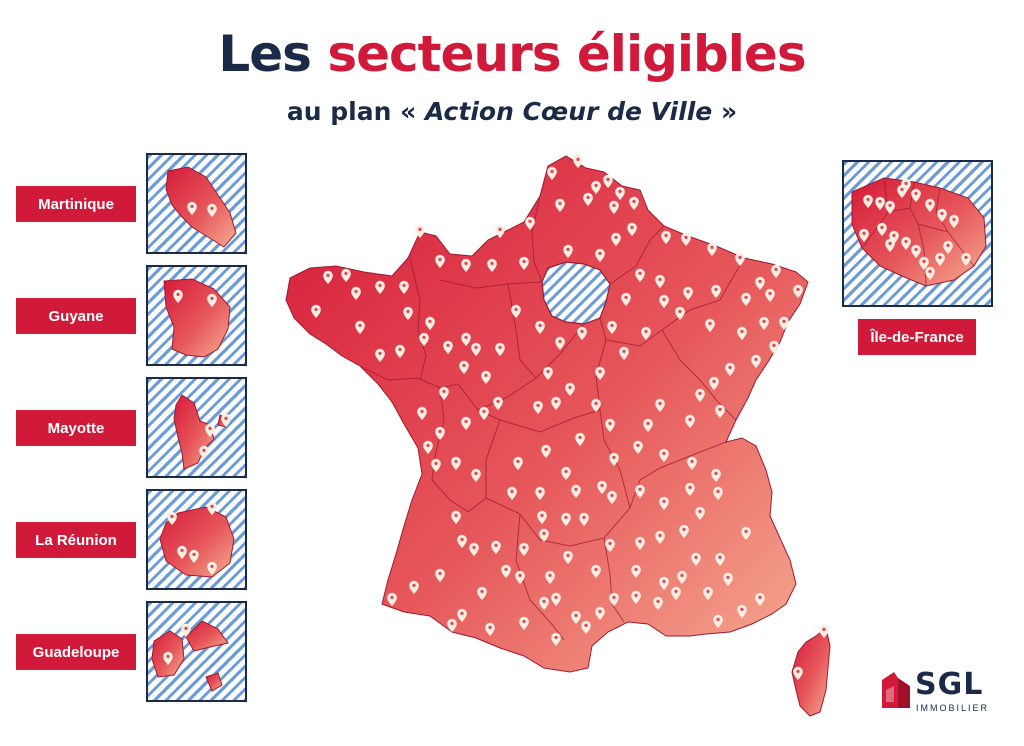 The width and height of the screenshot is (1024, 746). I want to click on inset-martinique, so click(196, 203).